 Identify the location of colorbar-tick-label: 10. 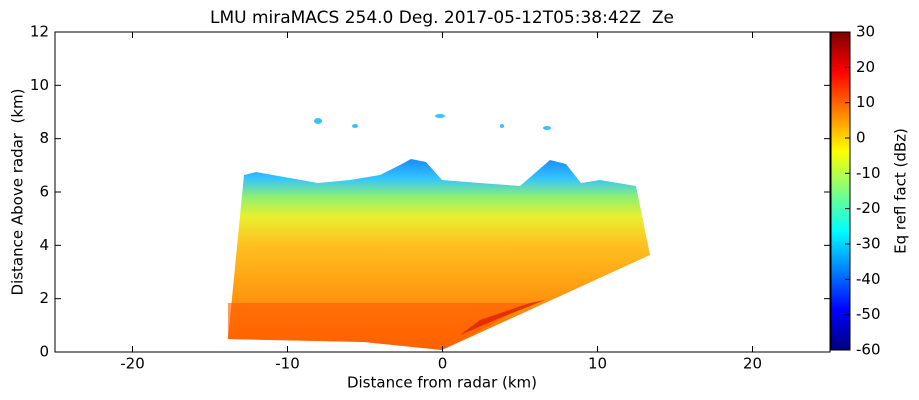
(865, 102).